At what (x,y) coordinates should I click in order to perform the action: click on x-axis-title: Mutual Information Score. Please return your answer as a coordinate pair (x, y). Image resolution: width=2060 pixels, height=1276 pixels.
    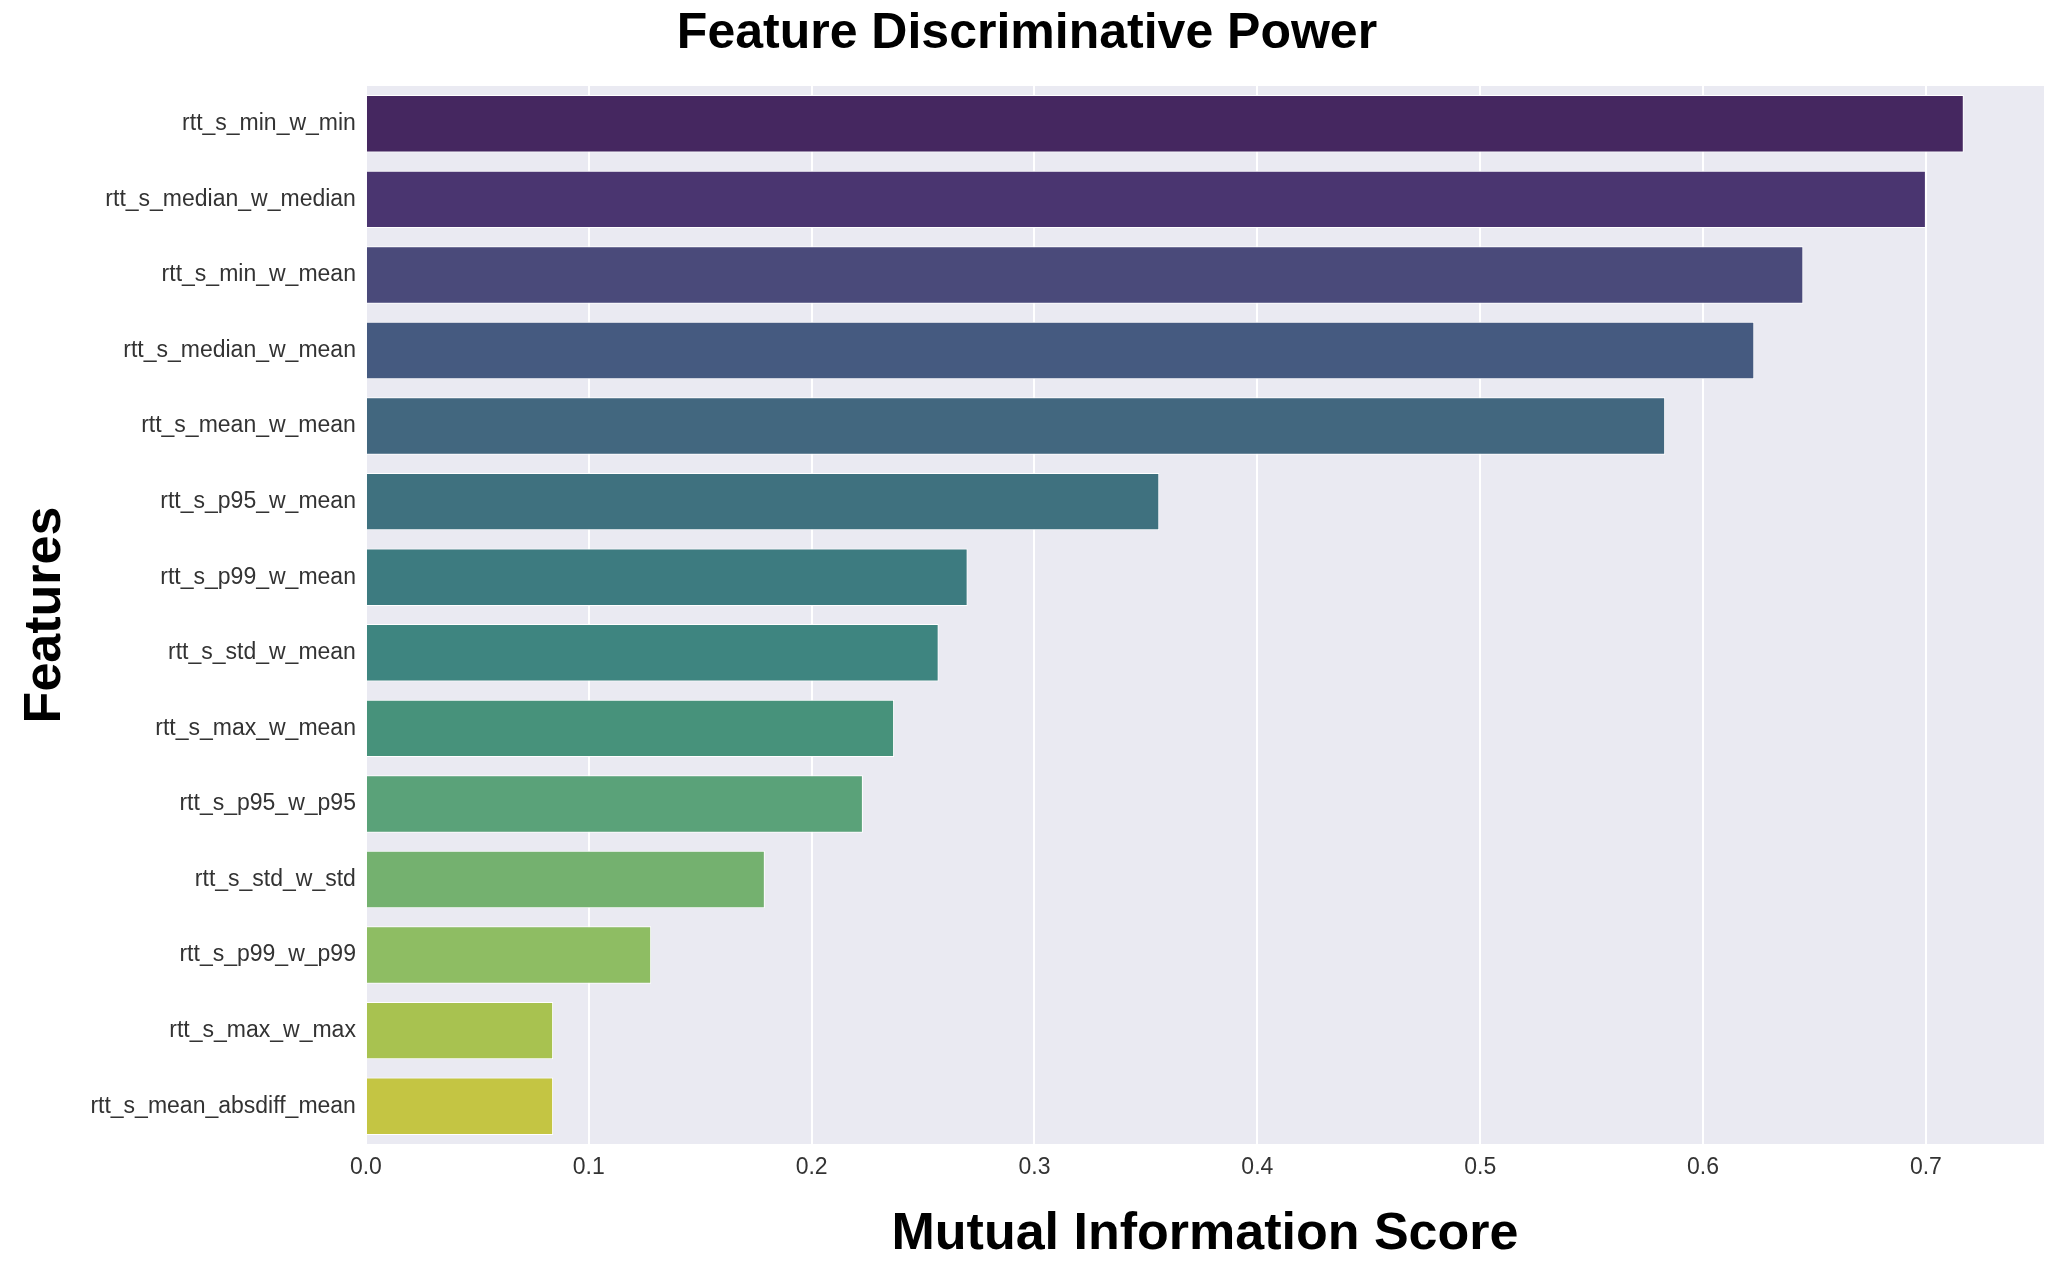
    Looking at the image, I should click on (1205, 1231).